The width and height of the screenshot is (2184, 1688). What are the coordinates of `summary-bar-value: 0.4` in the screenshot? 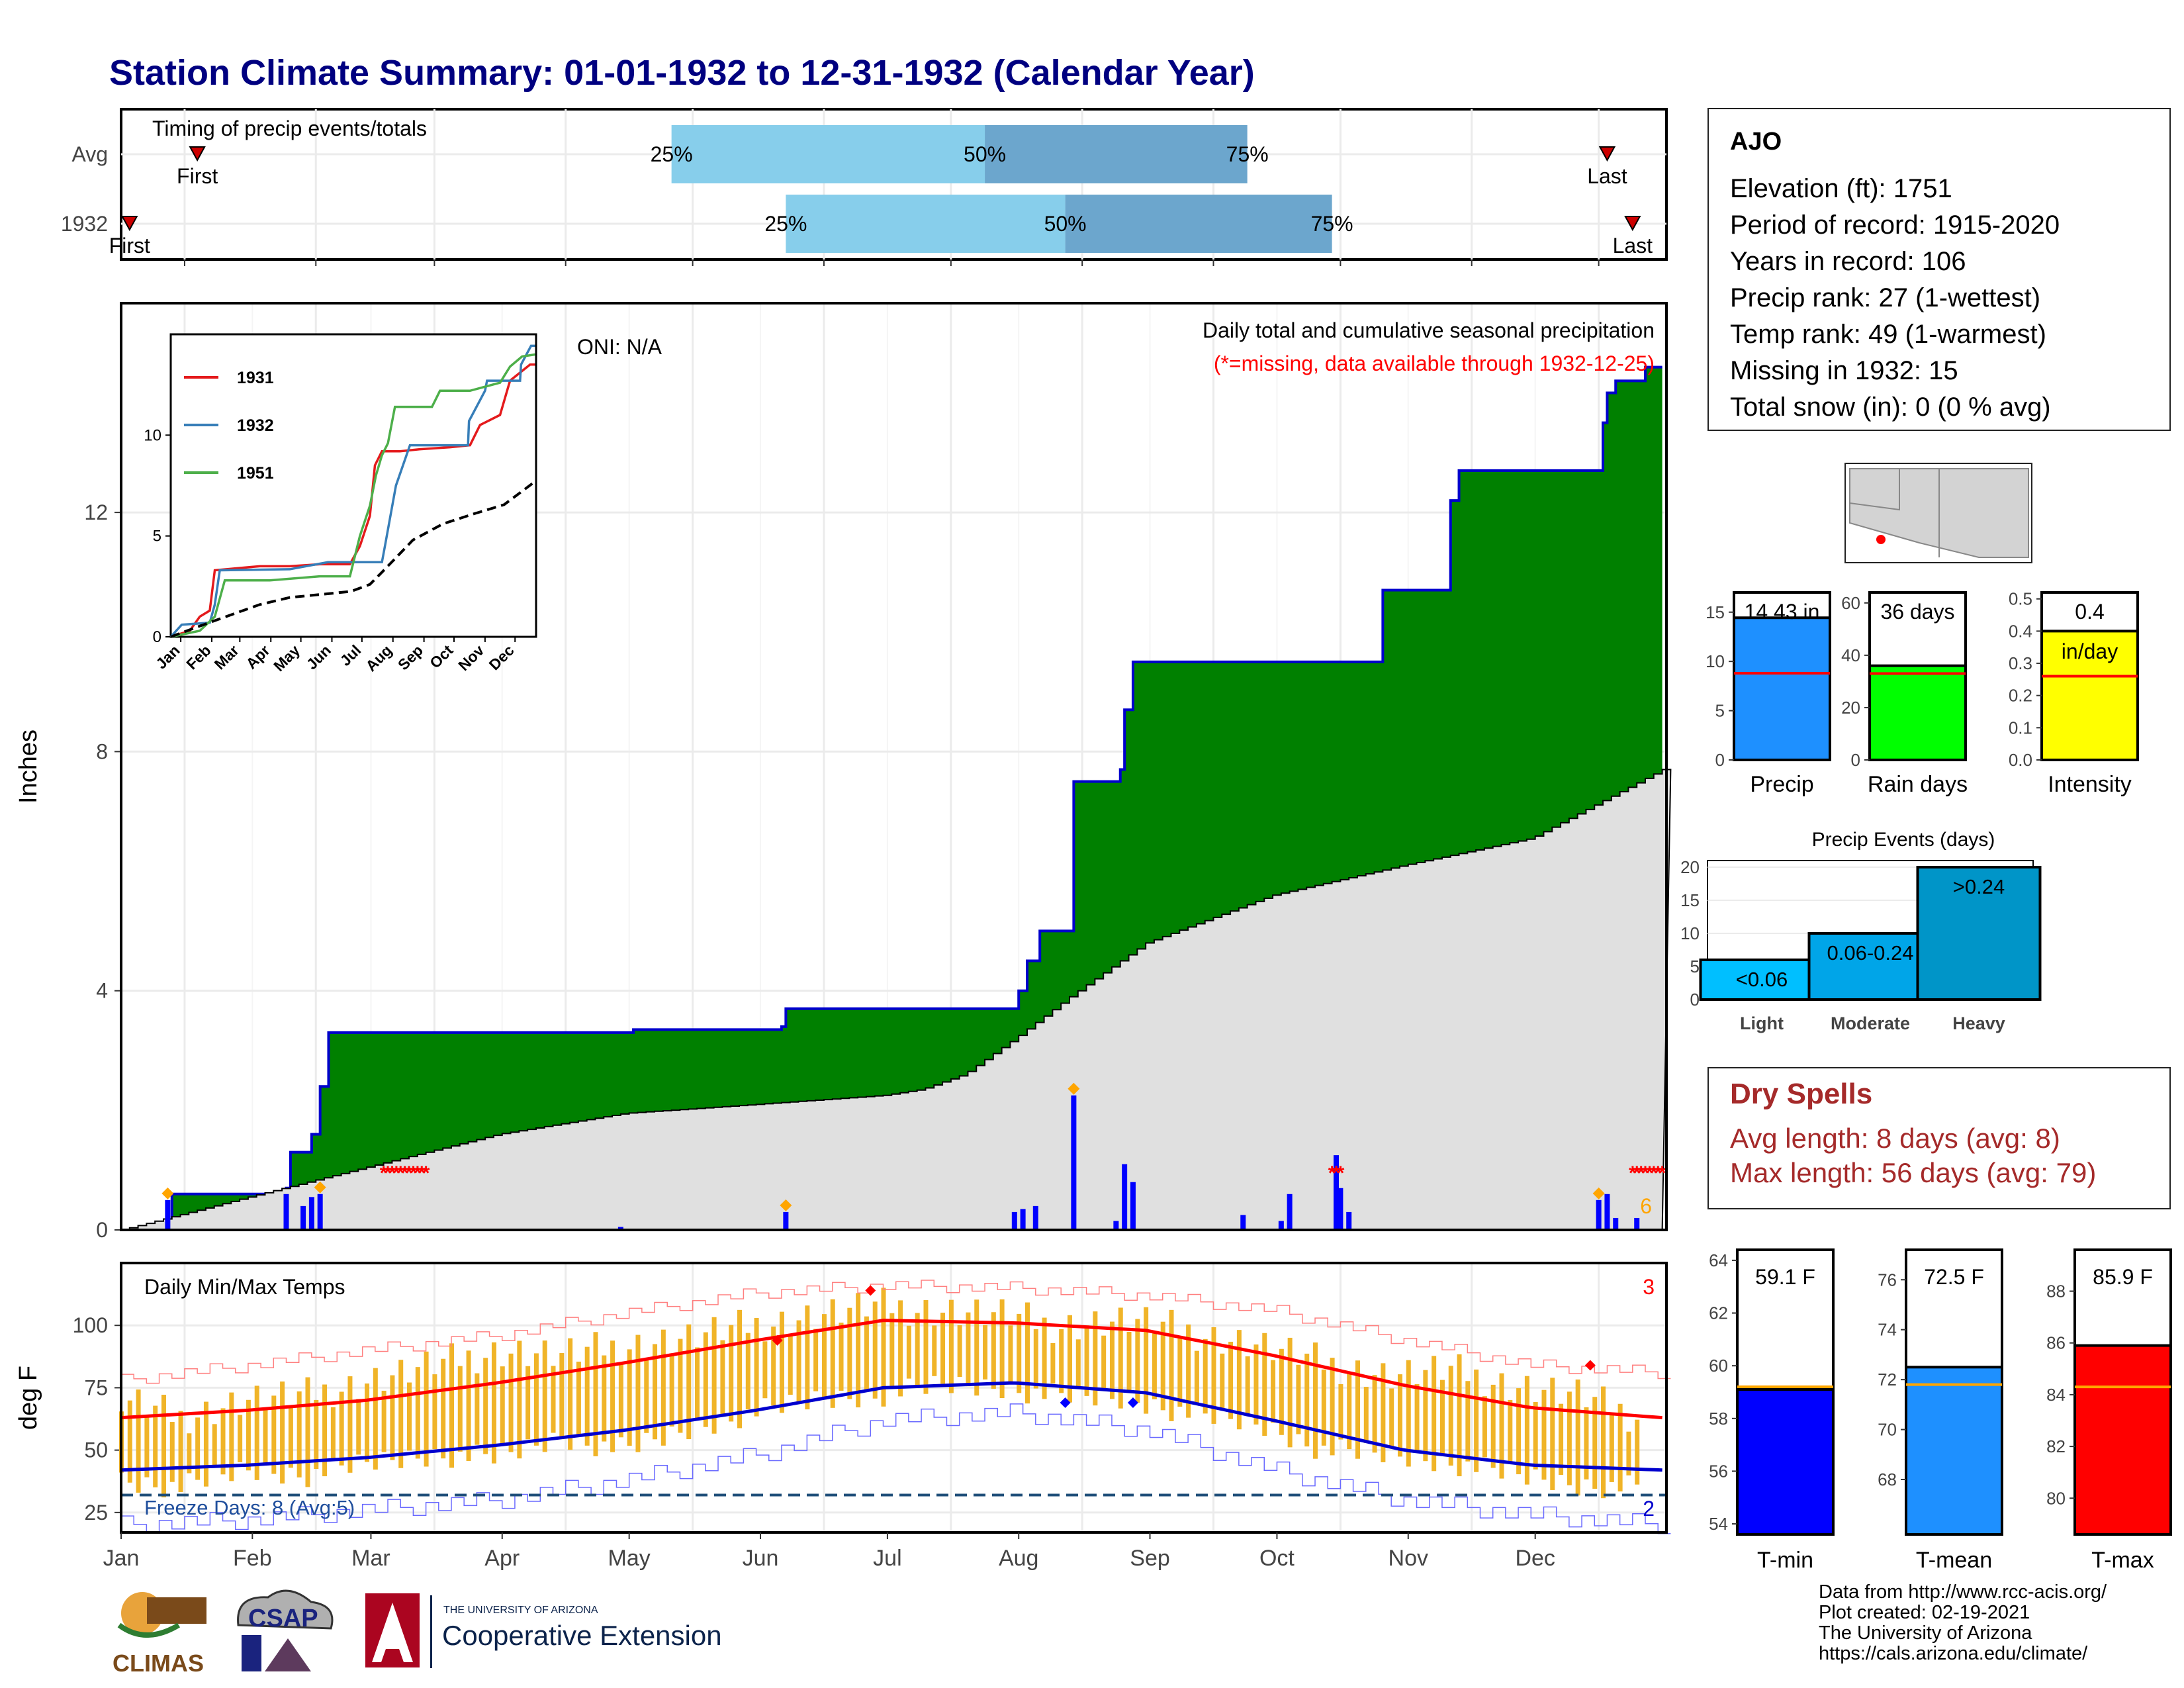 It's located at (2089, 612).